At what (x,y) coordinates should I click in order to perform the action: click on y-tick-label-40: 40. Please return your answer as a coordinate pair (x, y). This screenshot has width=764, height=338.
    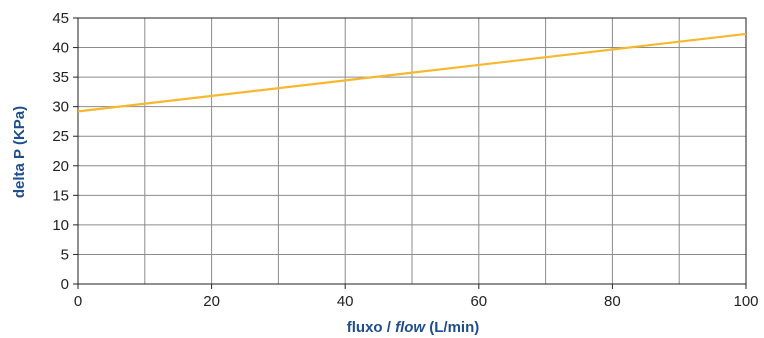
    Looking at the image, I should click on (60, 48).